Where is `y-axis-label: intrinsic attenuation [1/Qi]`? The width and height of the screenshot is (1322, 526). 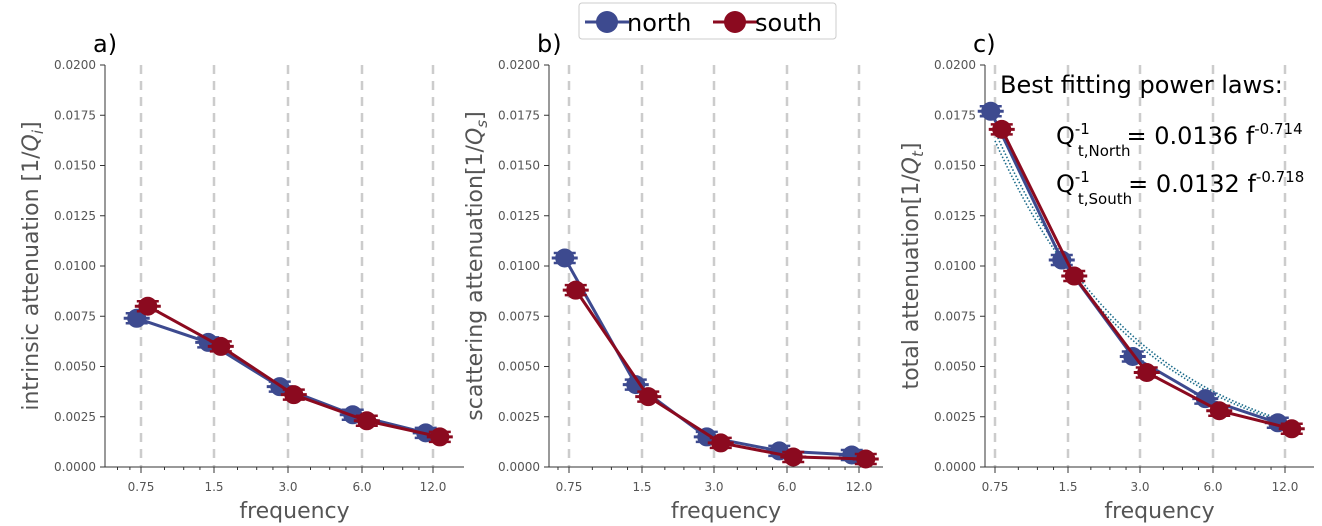 y-axis-label: intrinsic attenuation [1/Qi] is located at coordinates (33, 265).